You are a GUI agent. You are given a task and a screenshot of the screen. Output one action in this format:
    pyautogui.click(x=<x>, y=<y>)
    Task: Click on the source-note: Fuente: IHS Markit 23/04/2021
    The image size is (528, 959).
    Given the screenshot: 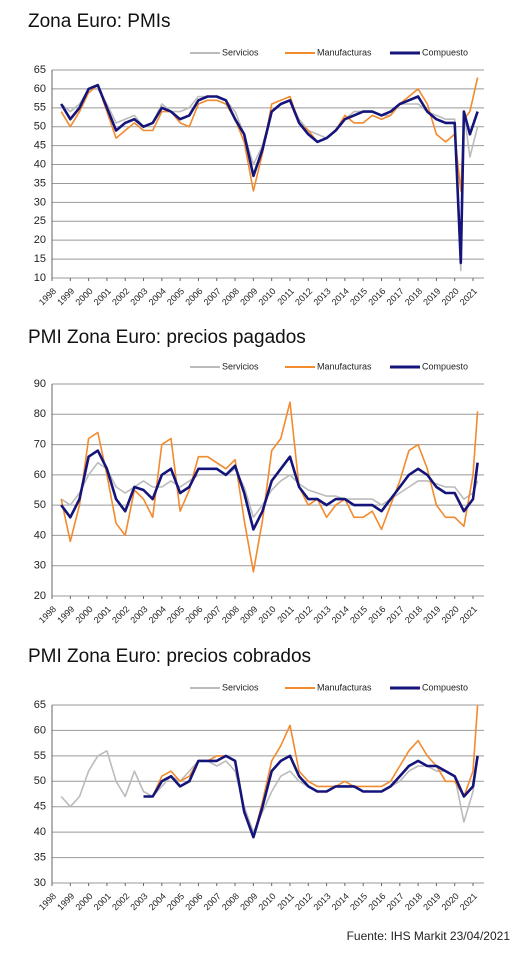 What is the action you would take?
    pyautogui.click(x=429, y=936)
    